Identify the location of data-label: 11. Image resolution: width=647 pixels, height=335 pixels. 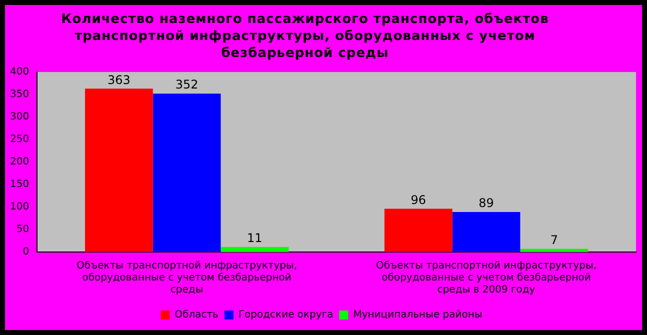
(254, 238).